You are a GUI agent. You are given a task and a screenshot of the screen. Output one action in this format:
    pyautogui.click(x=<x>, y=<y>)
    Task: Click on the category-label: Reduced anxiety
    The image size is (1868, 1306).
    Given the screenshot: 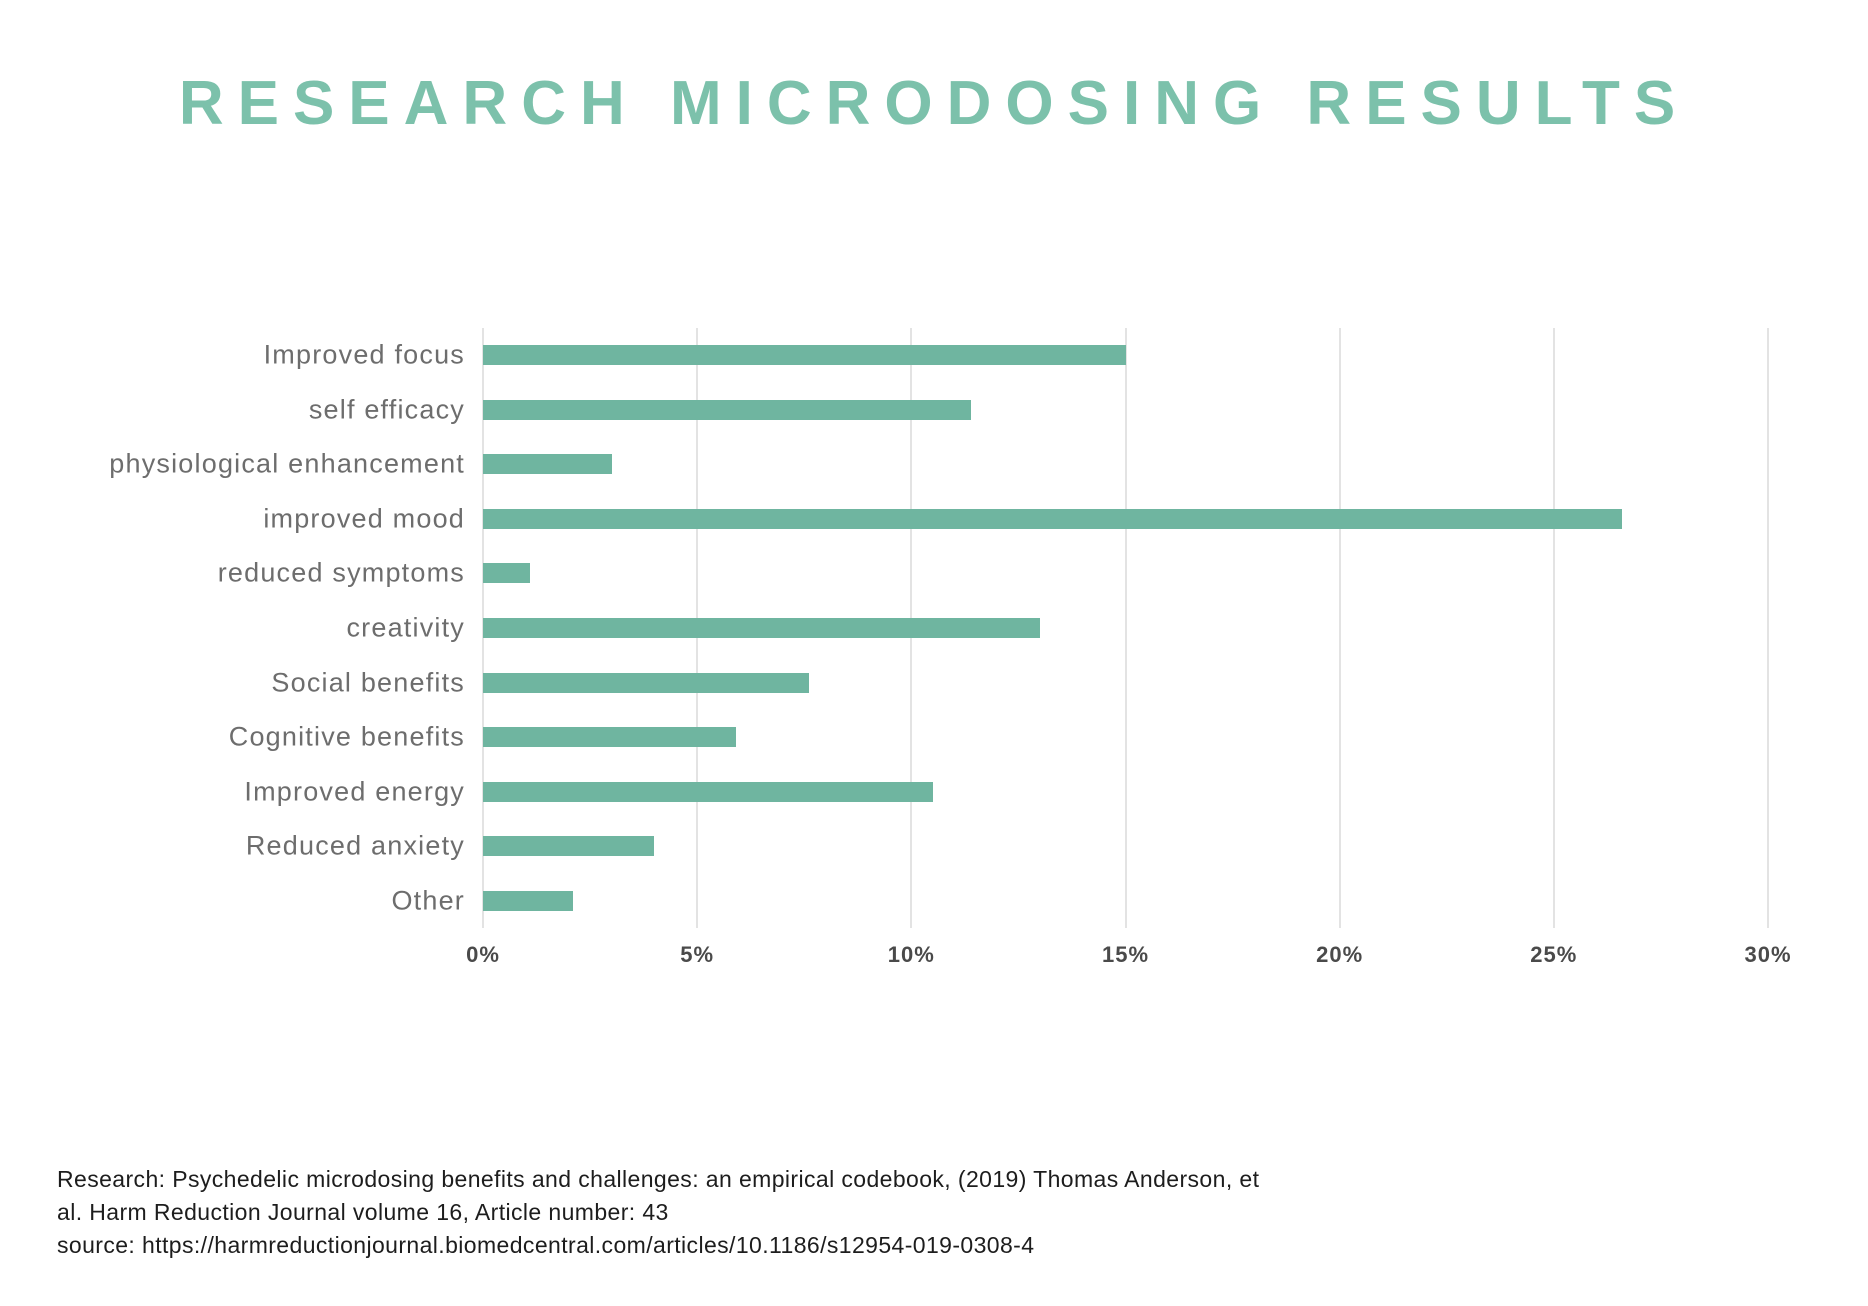 What is the action you would take?
    pyautogui.click(x=355, y=845)
    